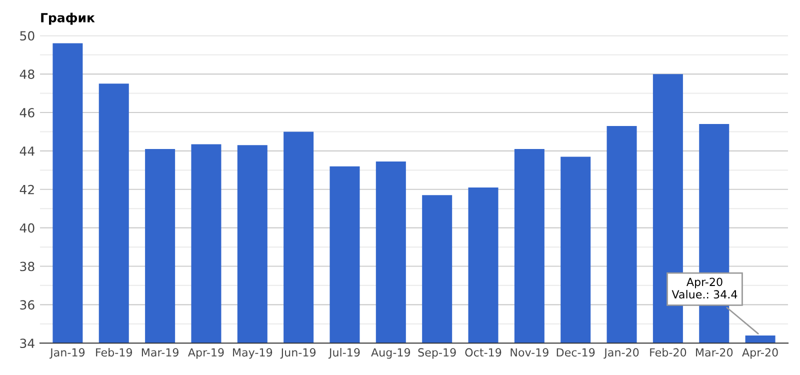 This screenshot has width=800, height=375. Describe the element at coordinates (27, 151) in the screenshot. I see `y-tick-label: 44` at that location.